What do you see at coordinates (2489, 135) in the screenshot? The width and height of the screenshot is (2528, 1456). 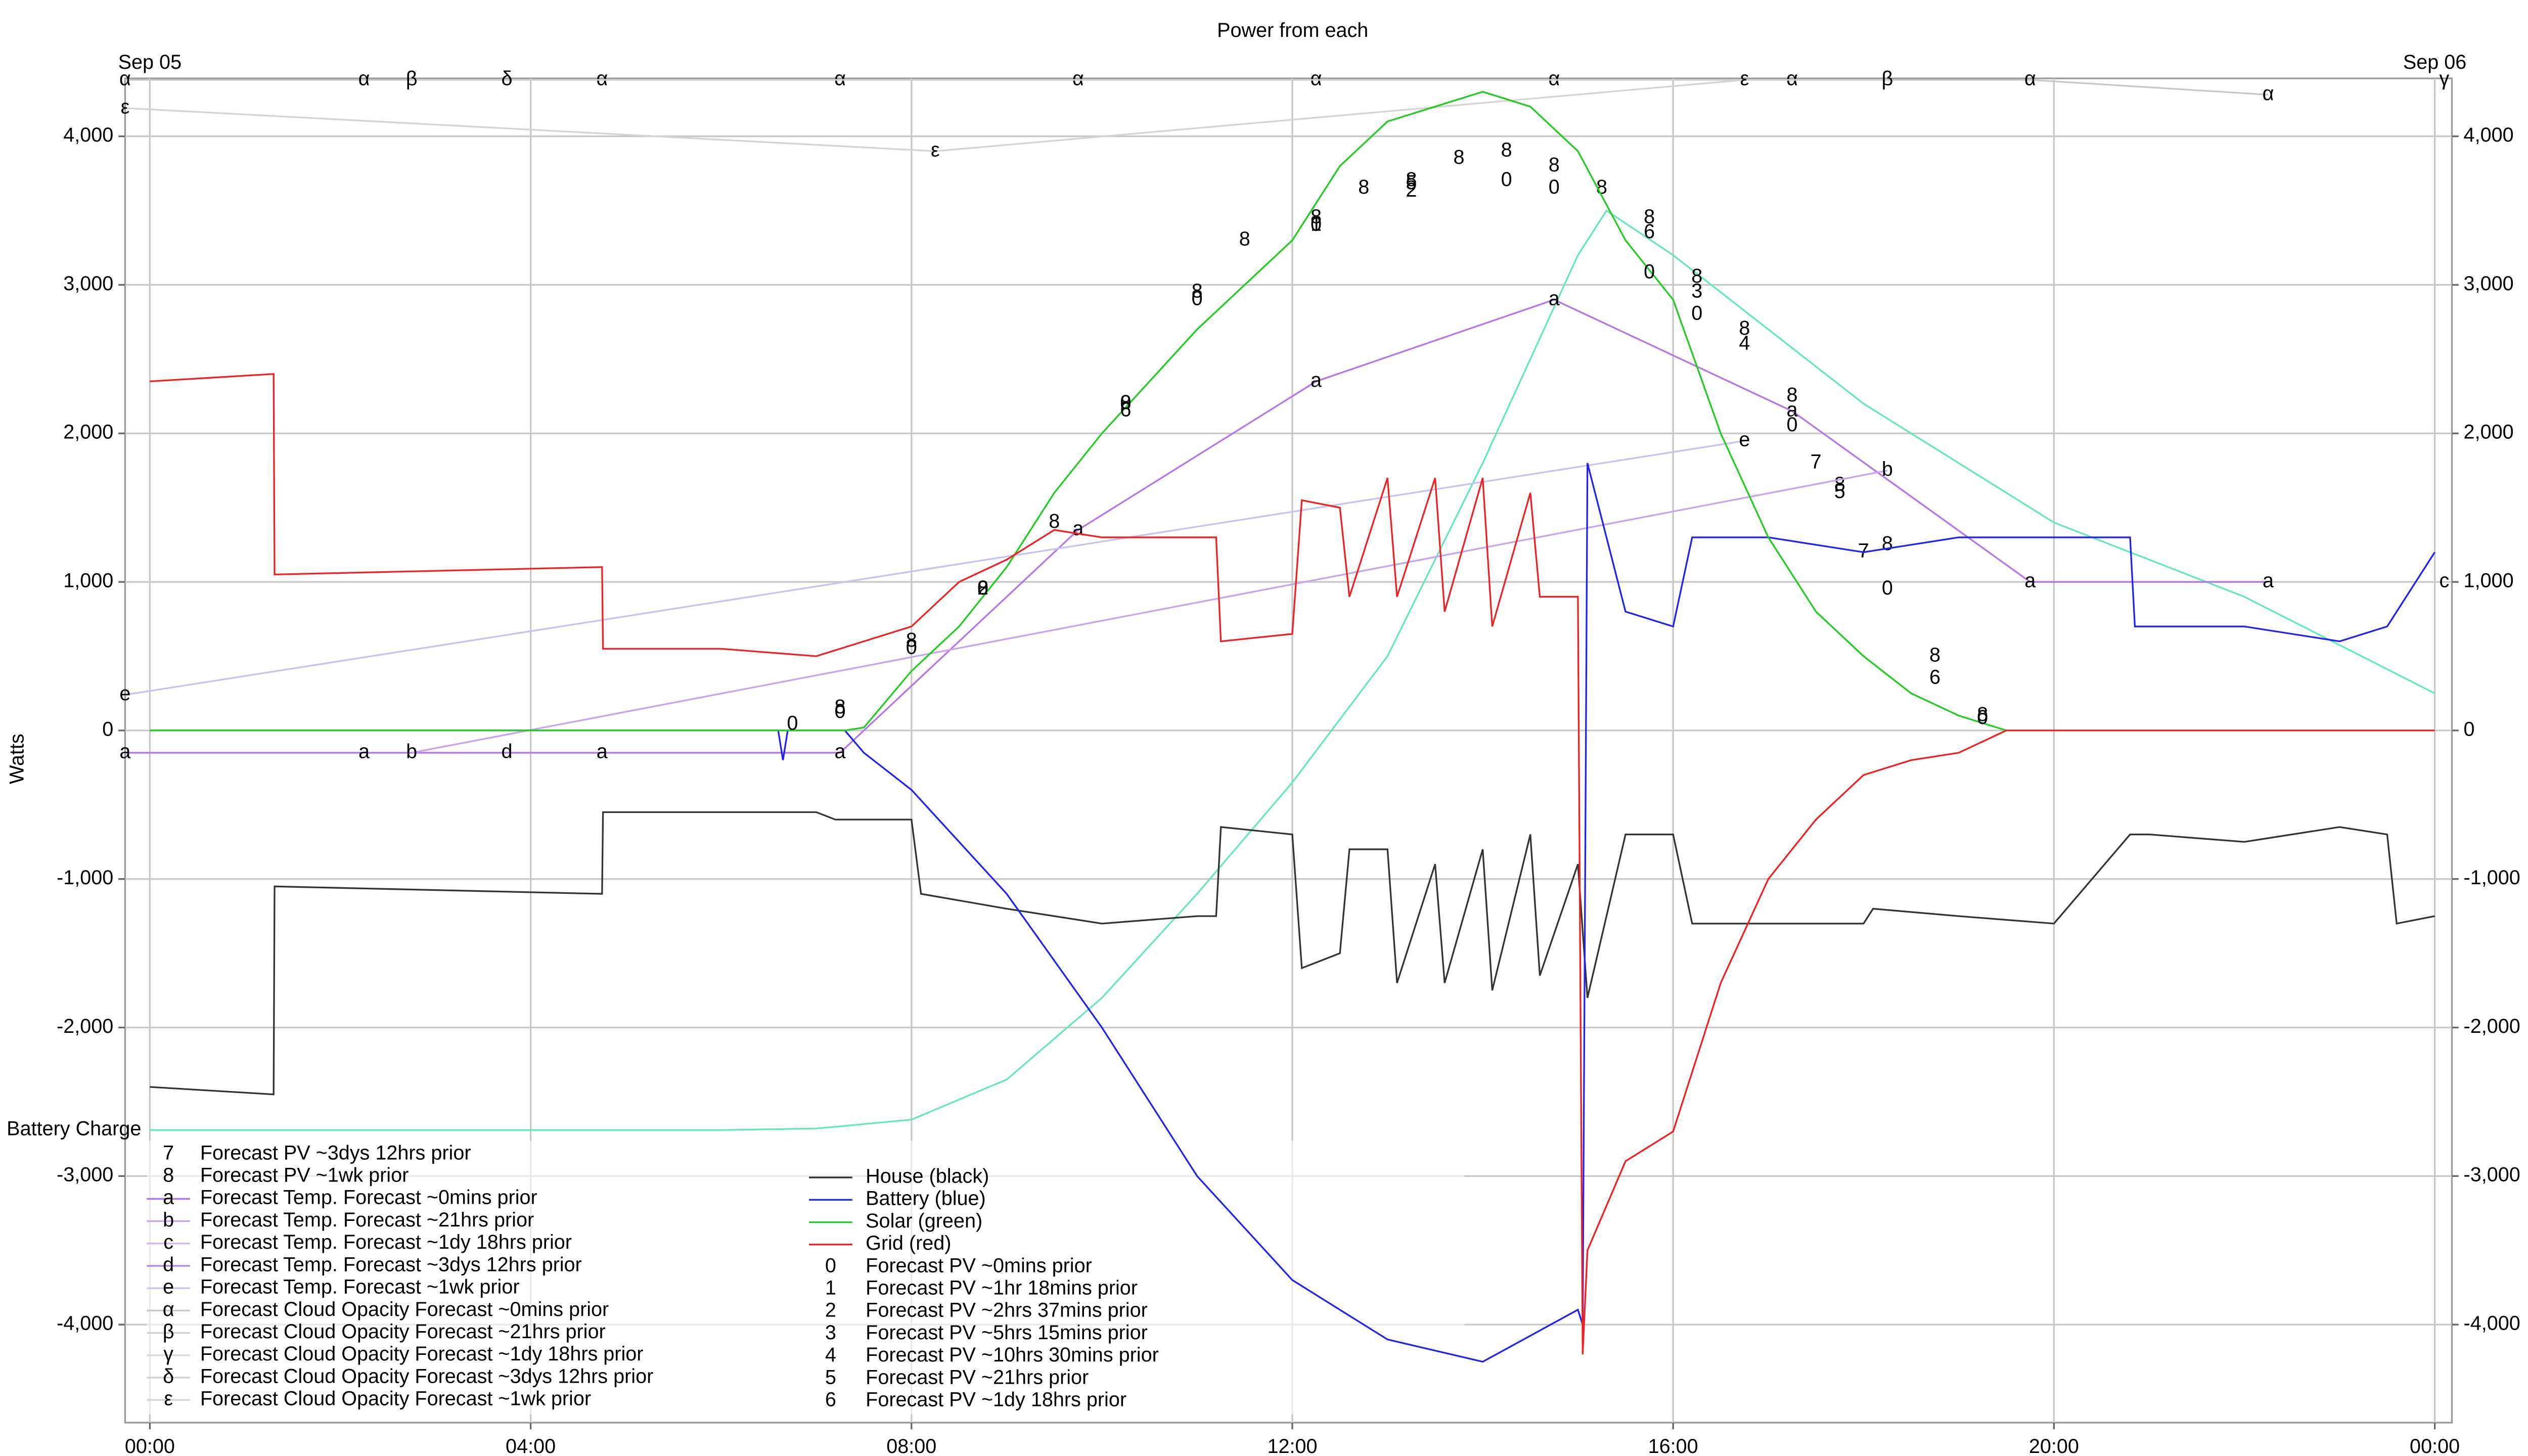 I see `y2-tick-label: 4,000` at bounding box center [2489, 135].